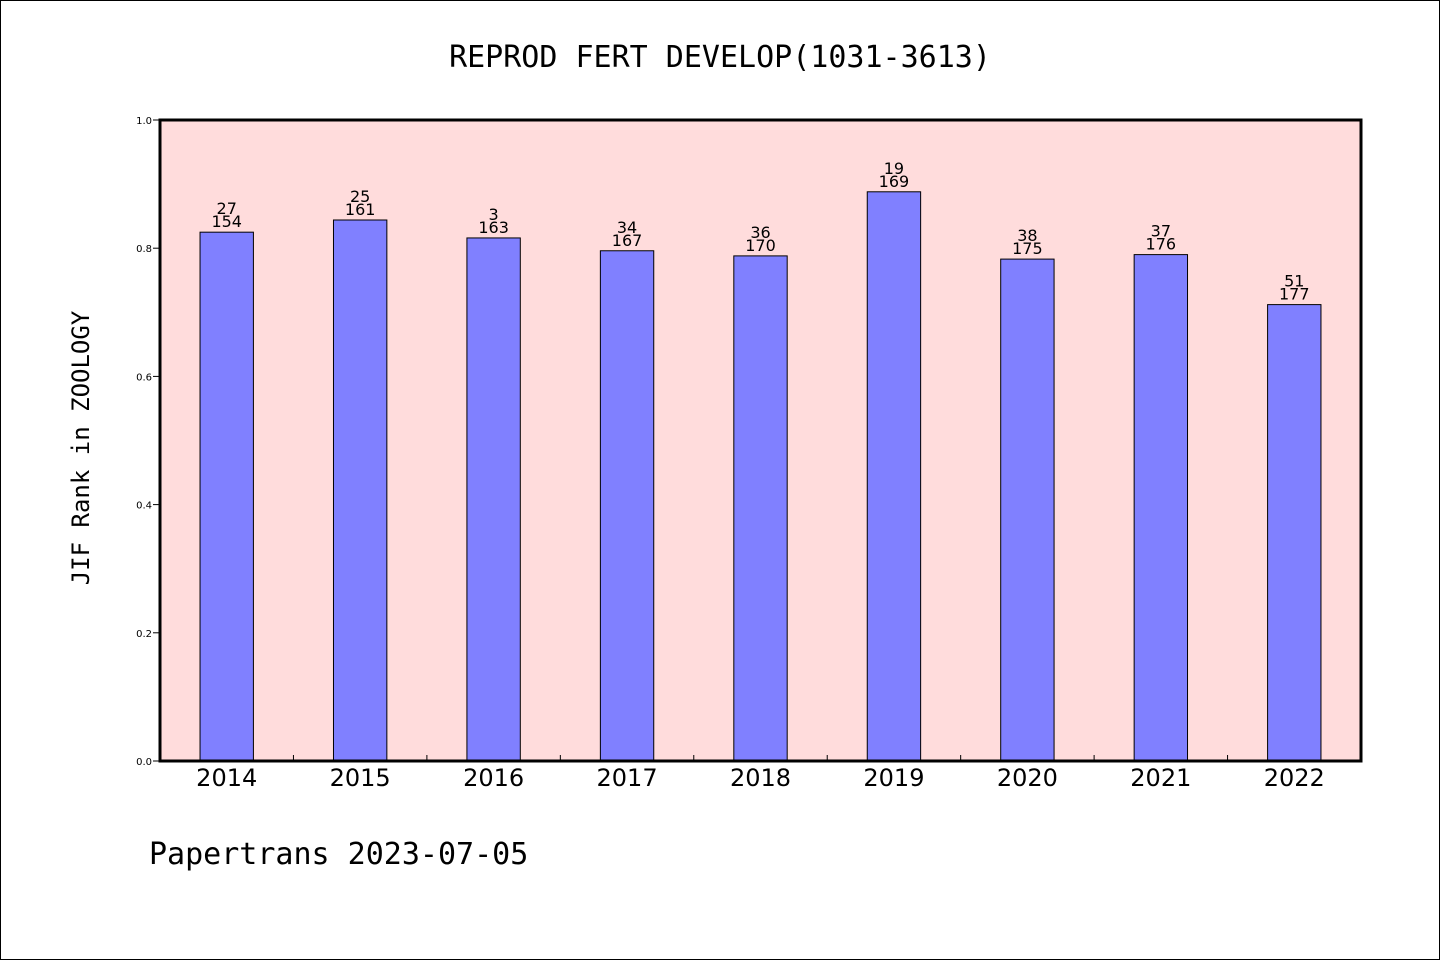  What do you see at coordinates (81, 447) in the screenshot?
I see `y-axis-label: JIF Rank in ZOOLOGY` at bounding box center [81, 447].